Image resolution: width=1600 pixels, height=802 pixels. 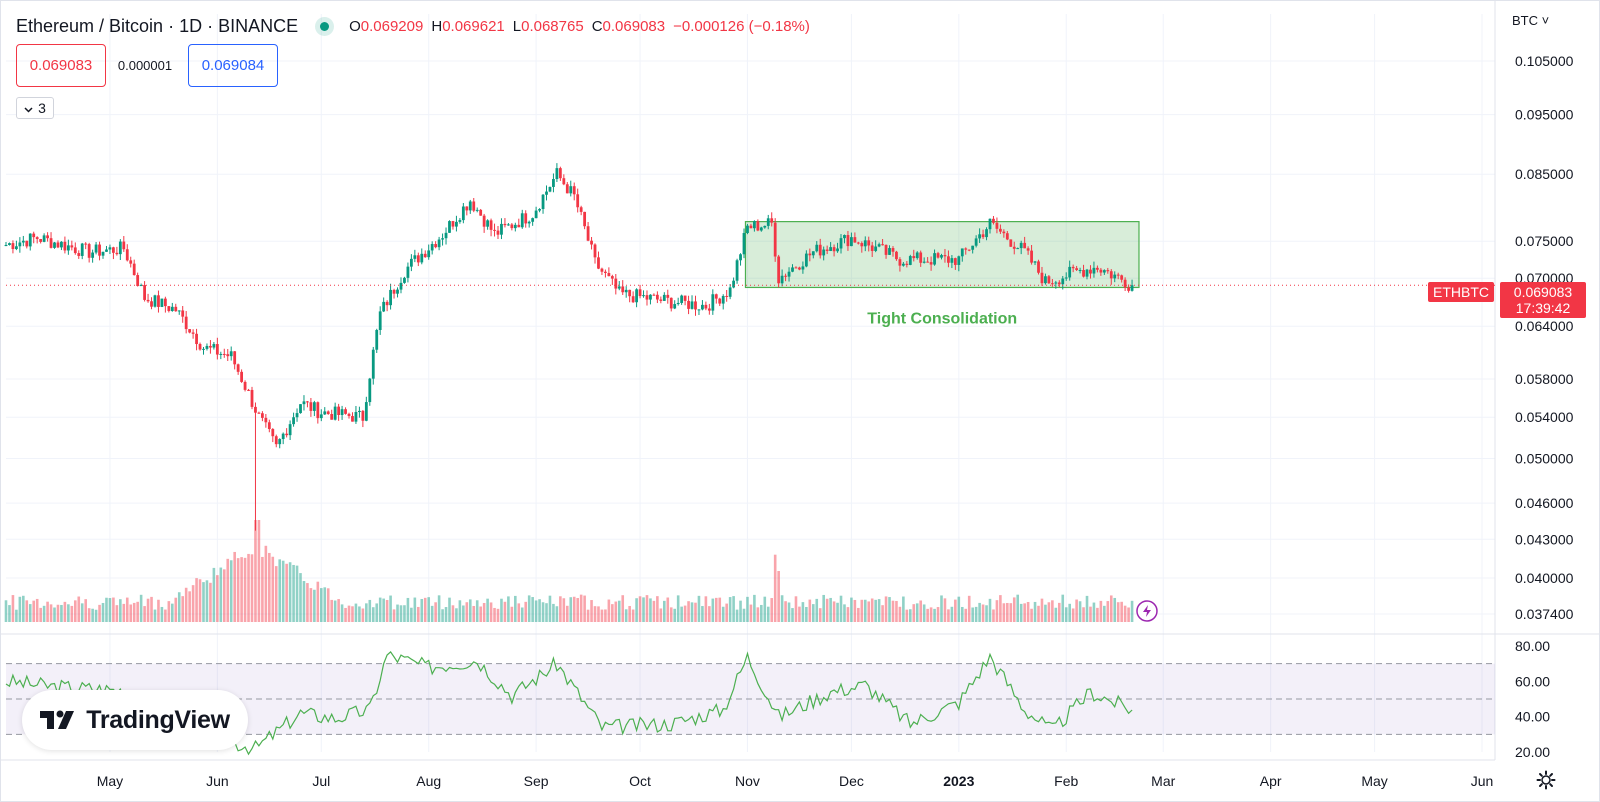 I want to click on tradingview-logo-icon, so click(x=57, y=719).